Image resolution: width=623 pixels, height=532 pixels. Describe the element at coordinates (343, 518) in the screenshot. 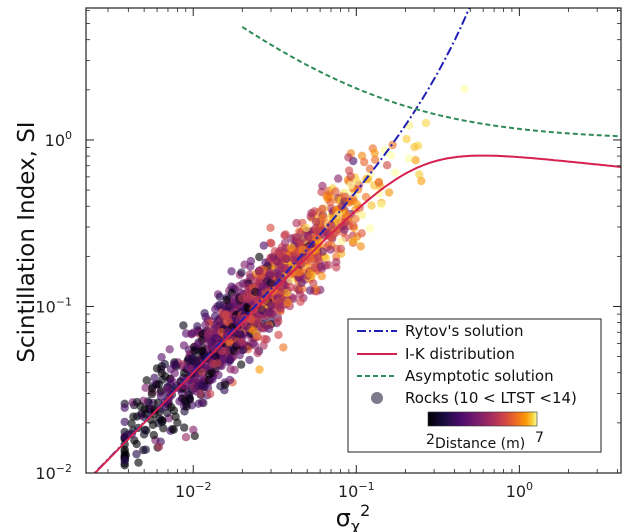

I see `x-axis-title-main: σ` at that location.